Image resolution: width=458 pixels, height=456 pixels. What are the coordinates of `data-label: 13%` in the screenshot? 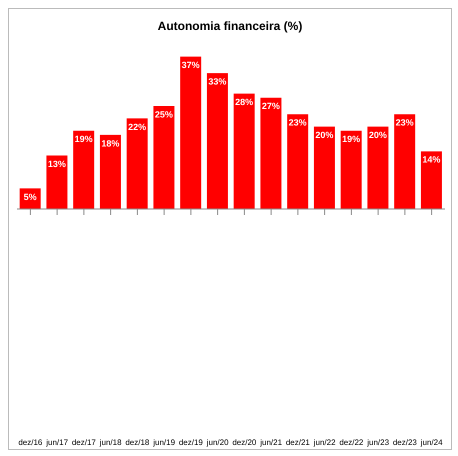 It's located at (57, 163).